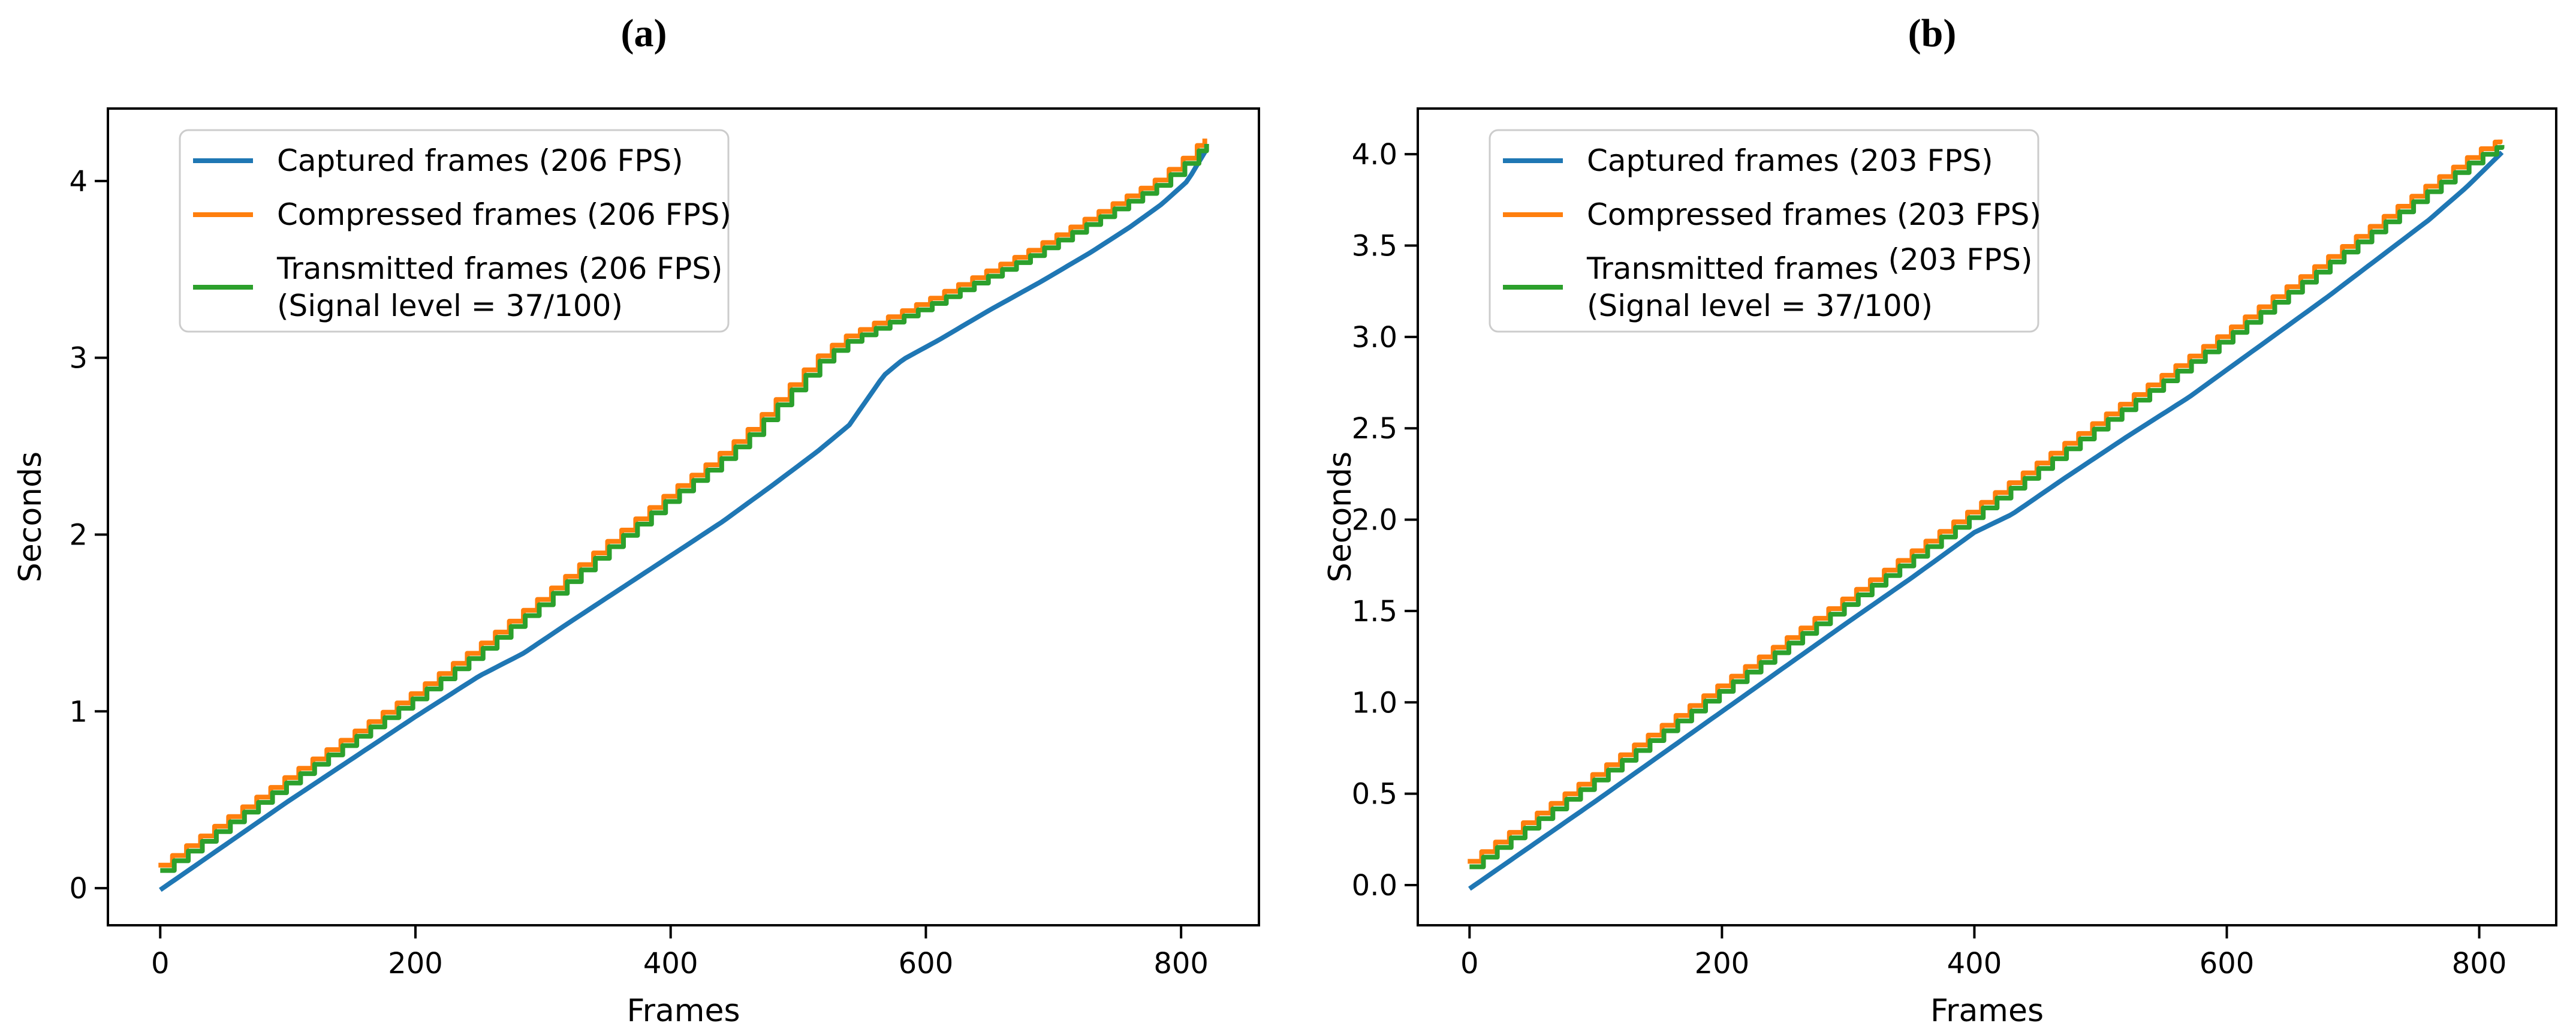 Image resolution: width=2576 pixels, height=1035 pixels. I want to click on y-tick-label: 1, so click(78, 712).